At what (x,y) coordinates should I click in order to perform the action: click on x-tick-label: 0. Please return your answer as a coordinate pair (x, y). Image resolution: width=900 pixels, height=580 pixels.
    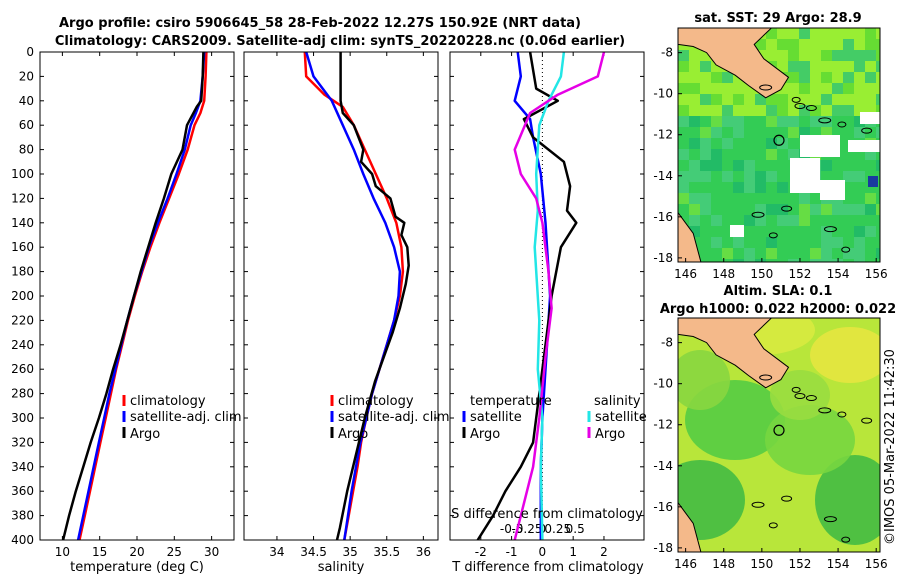
    Looking at the image, I should click on (543, 552).